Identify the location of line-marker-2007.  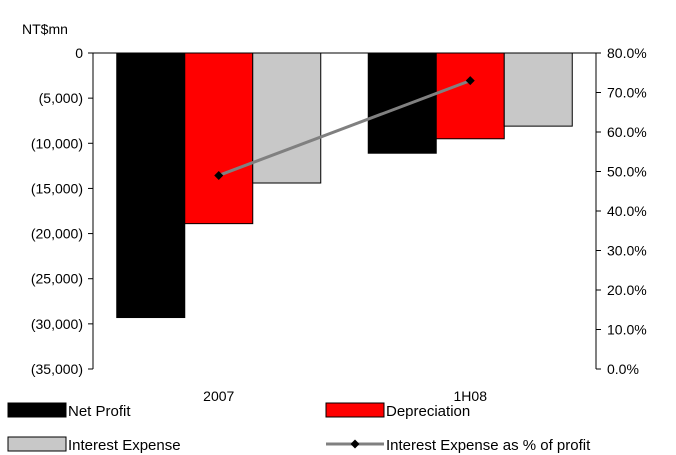
(219, 175).